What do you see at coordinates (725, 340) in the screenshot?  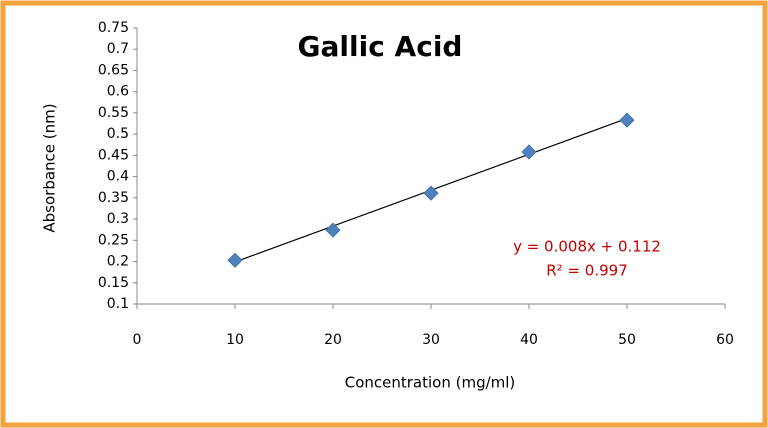 I see `x-tick-label: 60` at bounding box center [725, 340].